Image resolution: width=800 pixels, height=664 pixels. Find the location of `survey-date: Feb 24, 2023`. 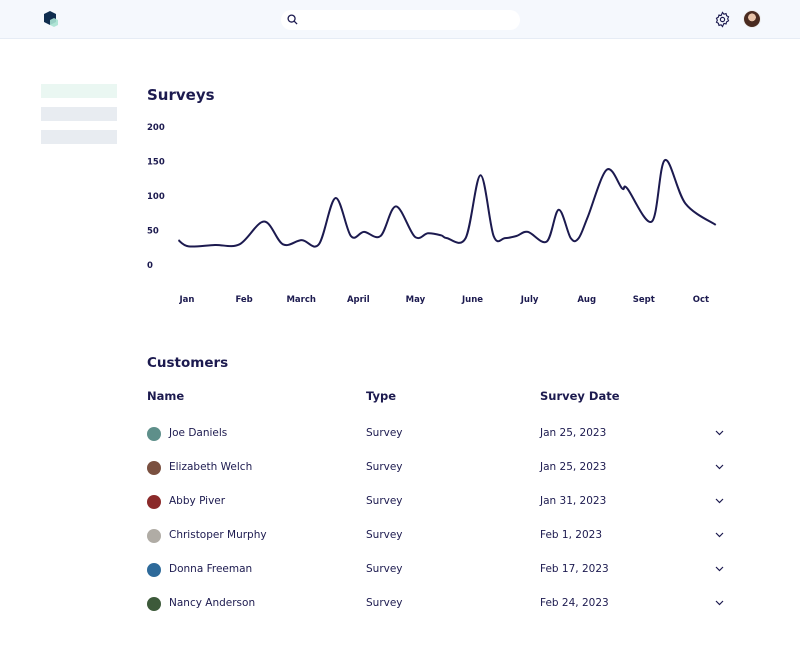

survey-date: Feb 24, 2023 is located at coordinates (574, 603).